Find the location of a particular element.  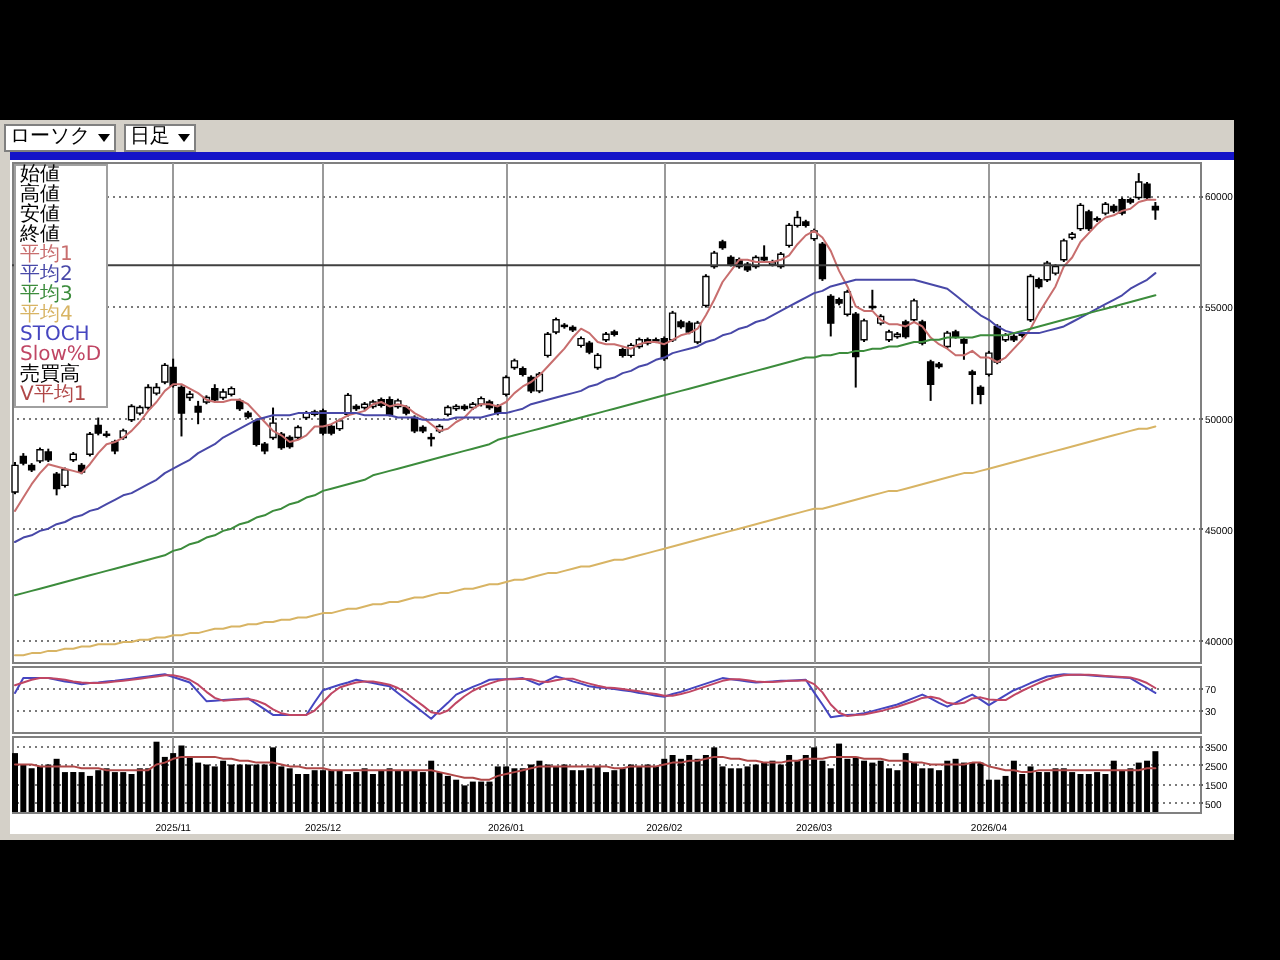

text: 平均4 is located at coordinates (46, 315).